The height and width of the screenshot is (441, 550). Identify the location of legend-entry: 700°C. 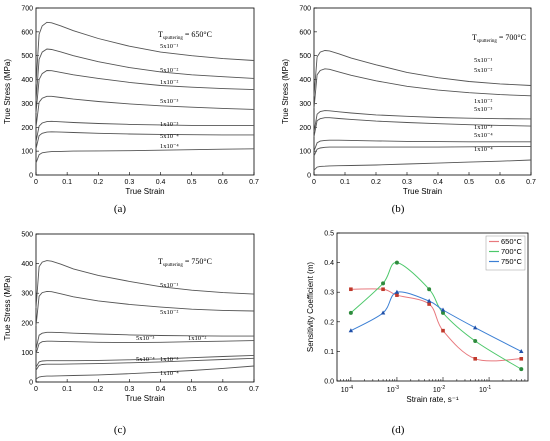
(512, 251).